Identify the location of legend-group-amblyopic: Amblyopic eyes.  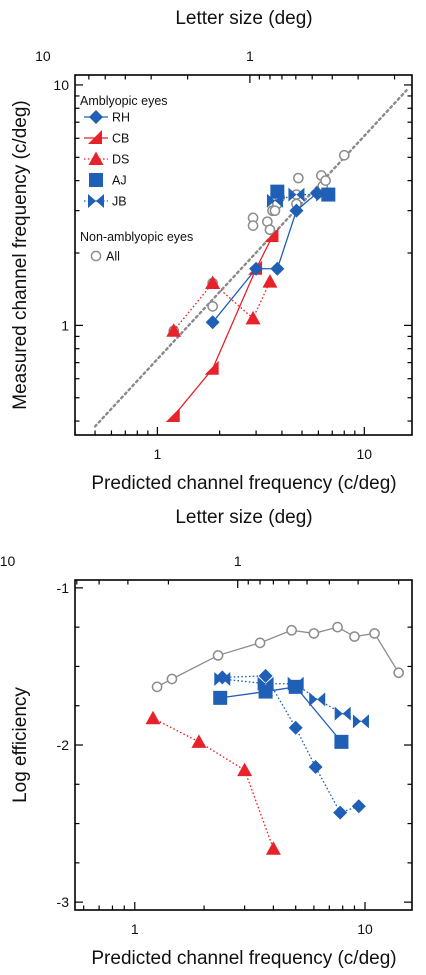
(124, 101).